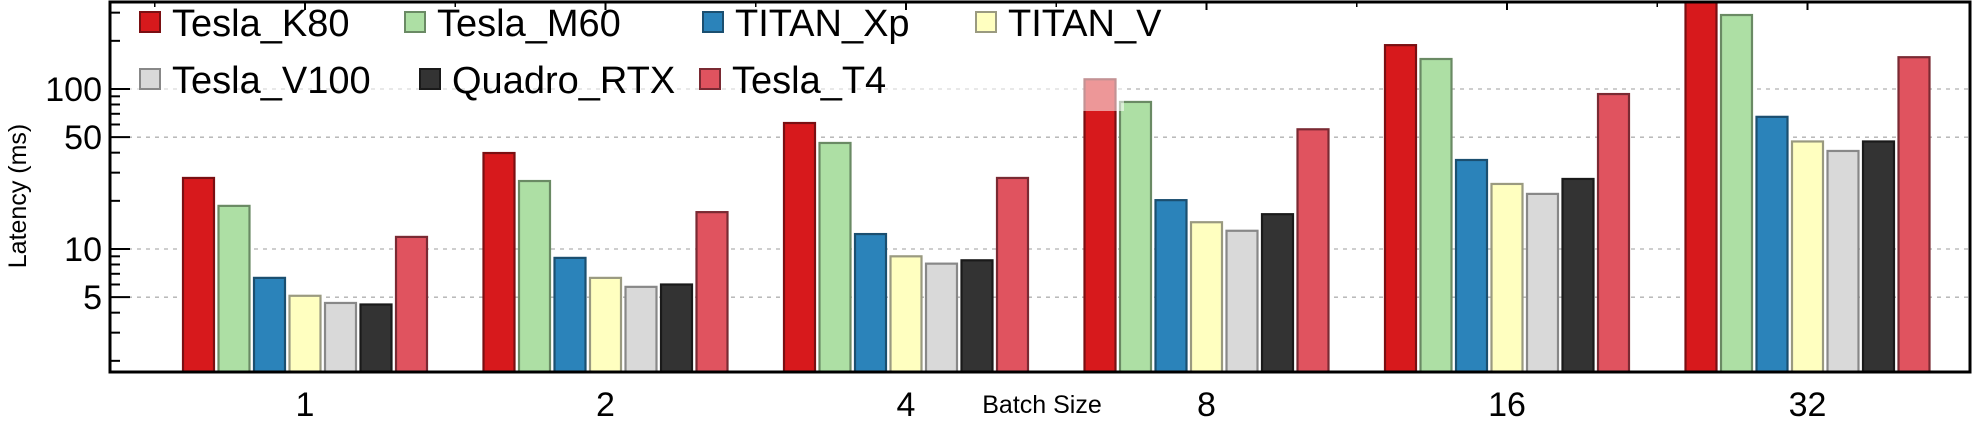 The image size is (1974, 421). Describe the element at coordinates (563, 81) in the screenshot. I see `legend-label-Quadro_RTX: Quadro_RTX` at that location.